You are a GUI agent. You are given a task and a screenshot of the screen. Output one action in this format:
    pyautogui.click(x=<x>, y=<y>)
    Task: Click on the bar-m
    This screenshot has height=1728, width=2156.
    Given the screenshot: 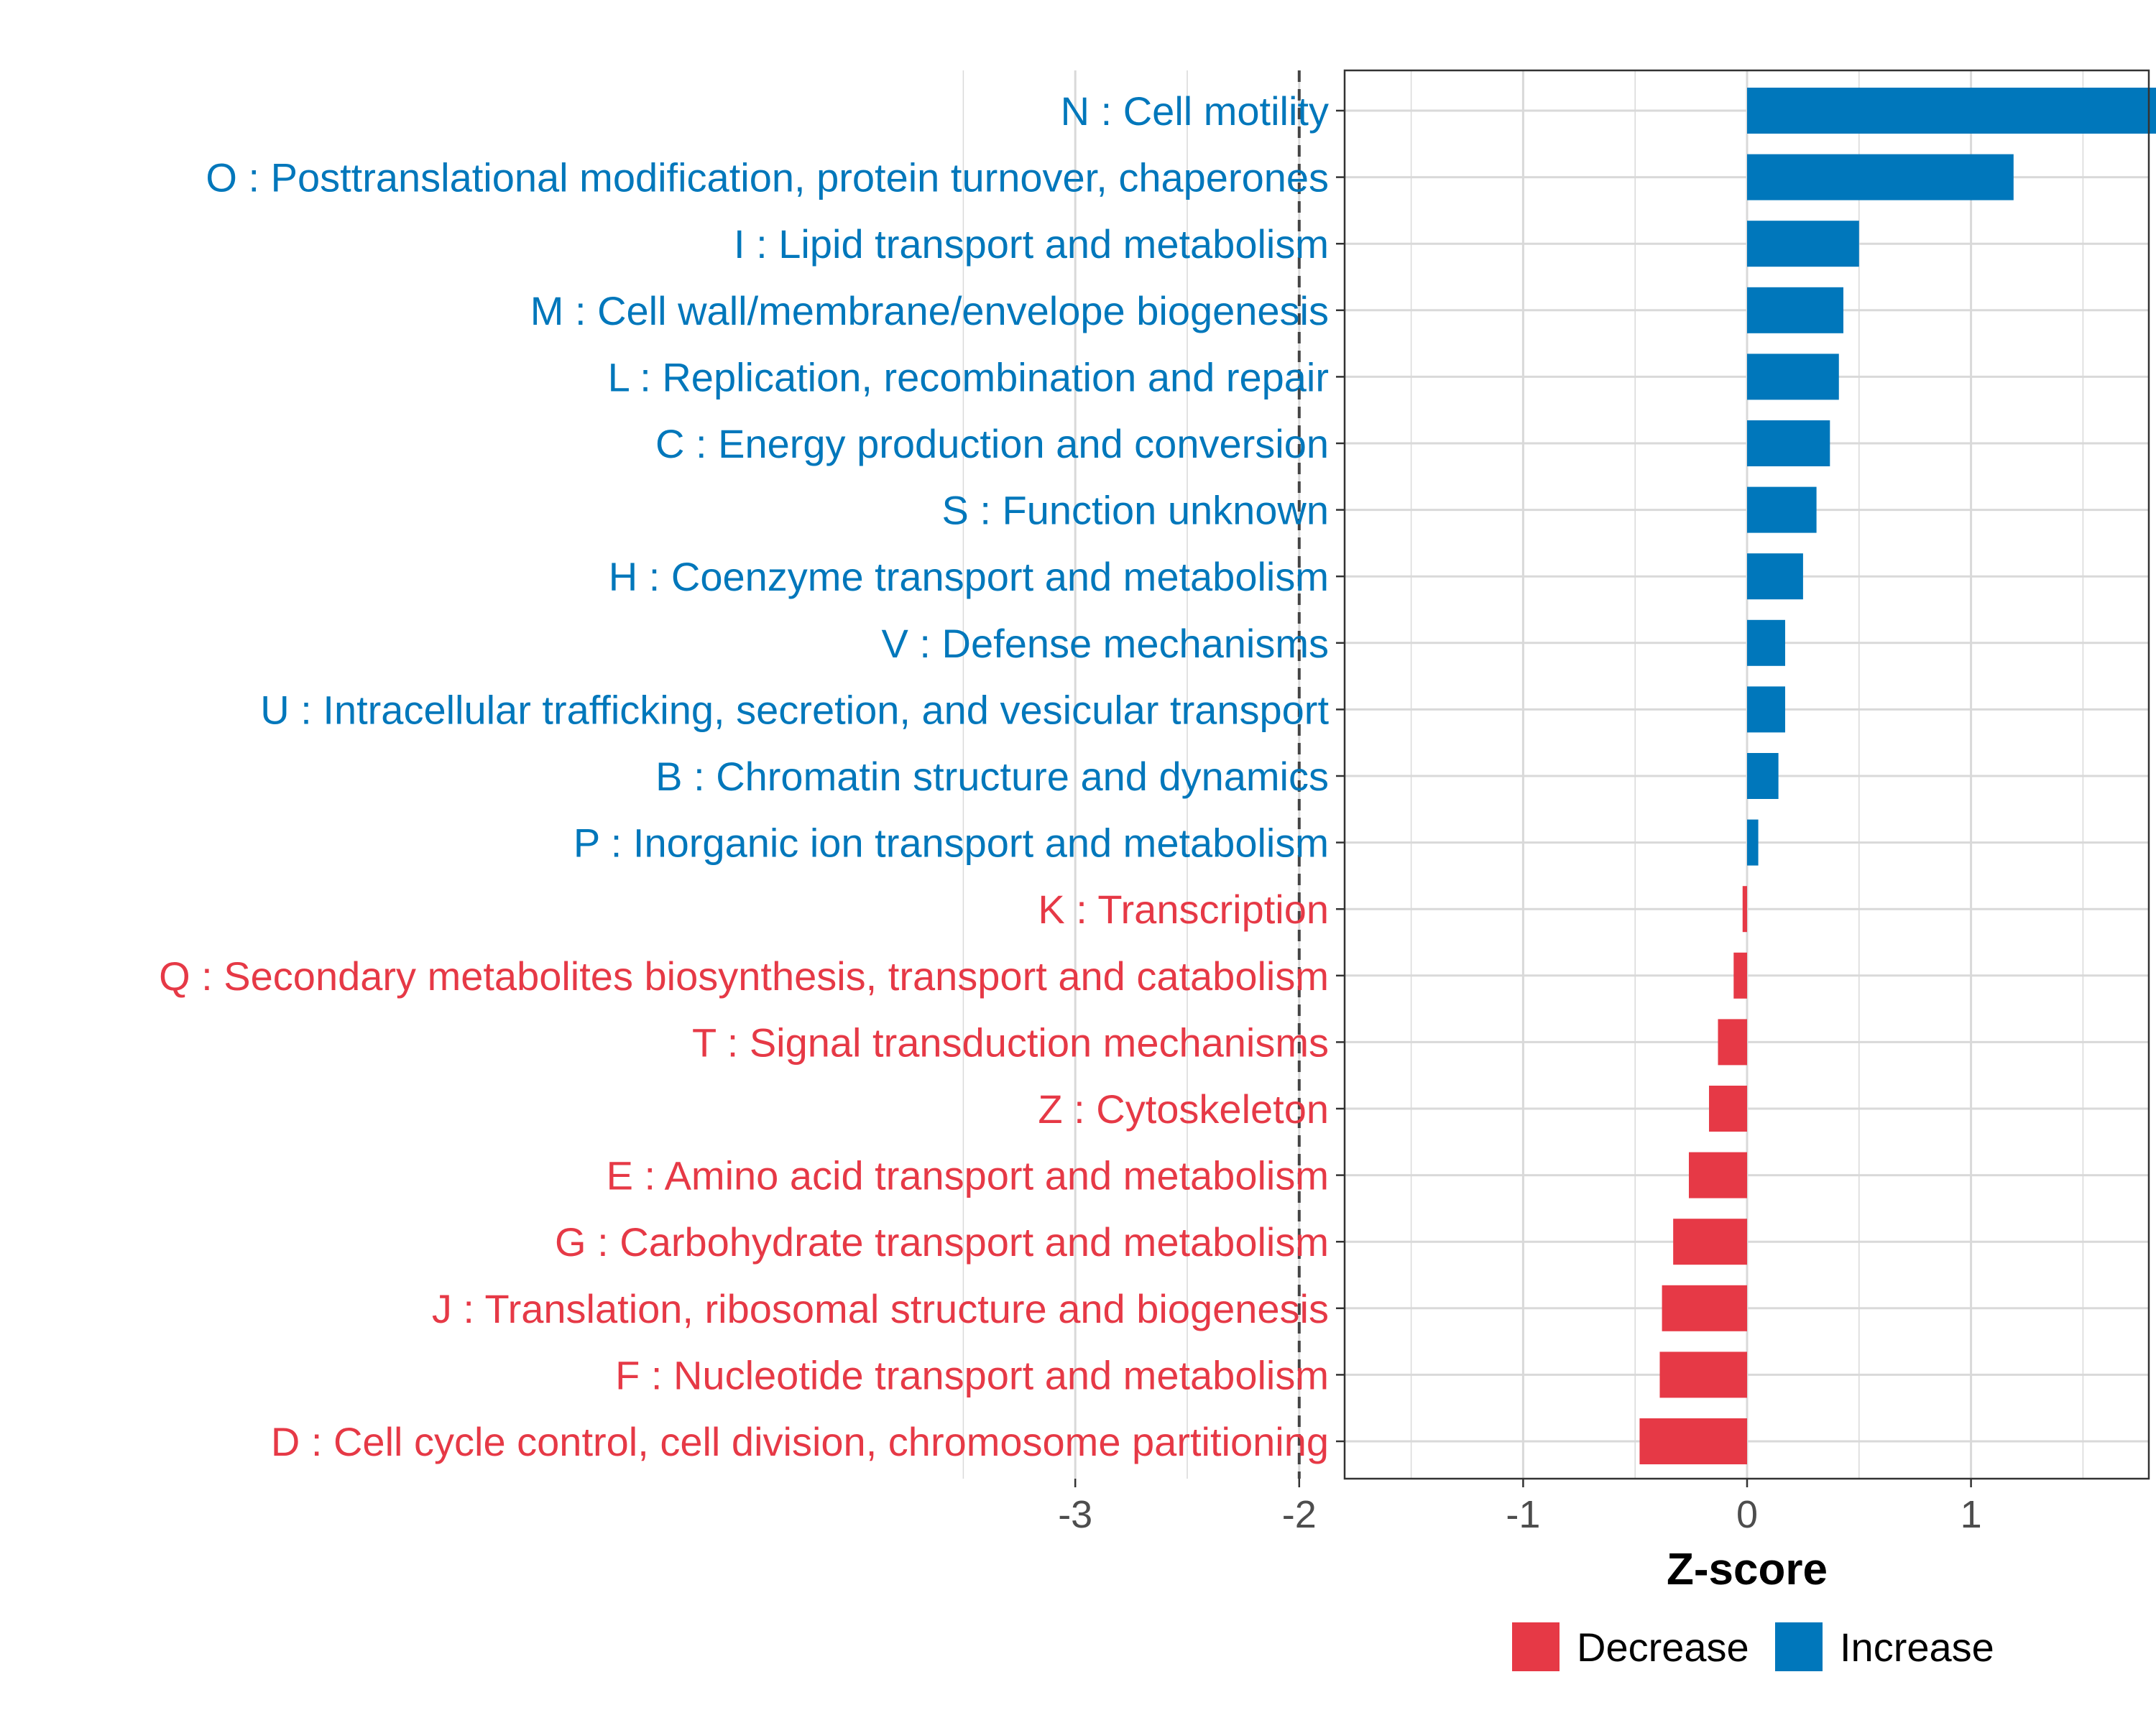 What is the action you would take?
    pyautogui.click(x=1795, y=310)
    